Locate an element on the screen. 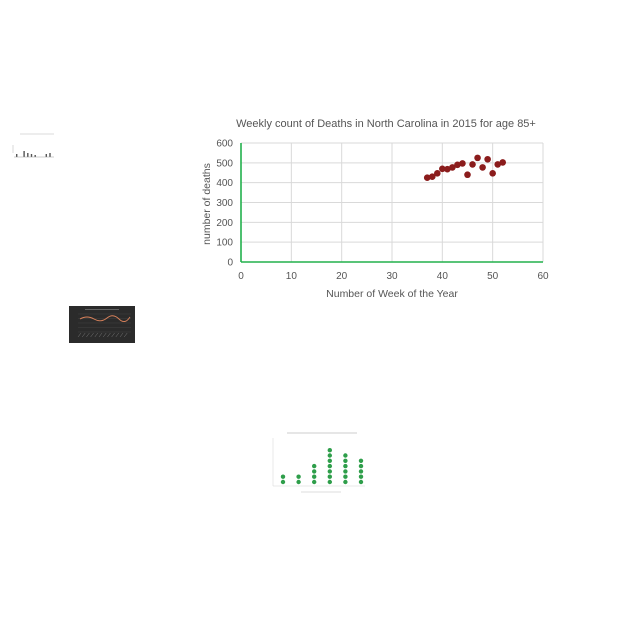  x-tick-label: 0 is located at coordinates (241, 276).